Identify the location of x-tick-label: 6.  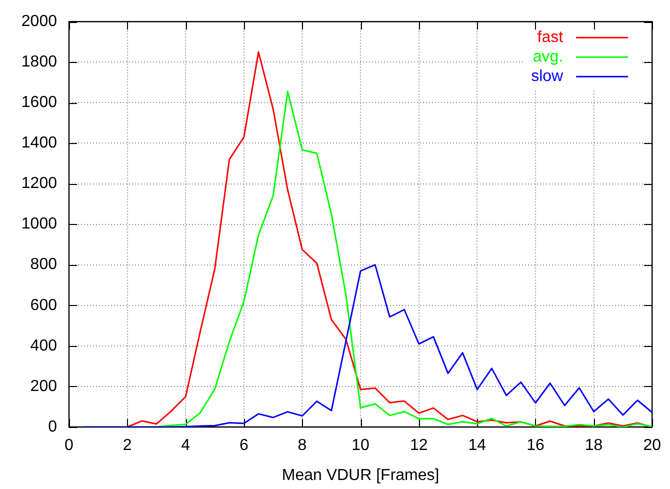
(243, 445).